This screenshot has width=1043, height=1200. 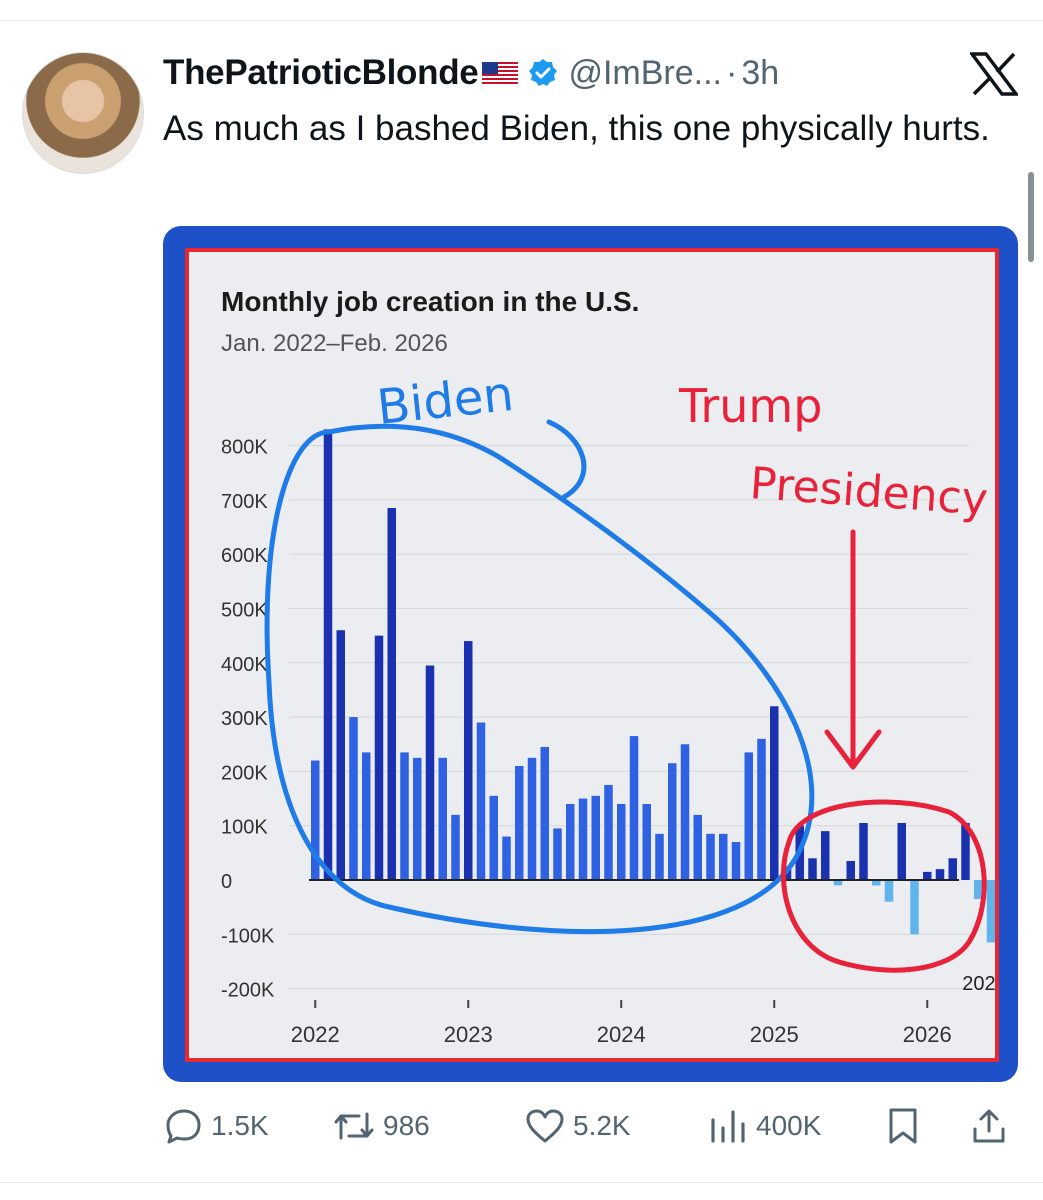 I want to click on y-tick-label: 500K, so click(x=244, y=611).